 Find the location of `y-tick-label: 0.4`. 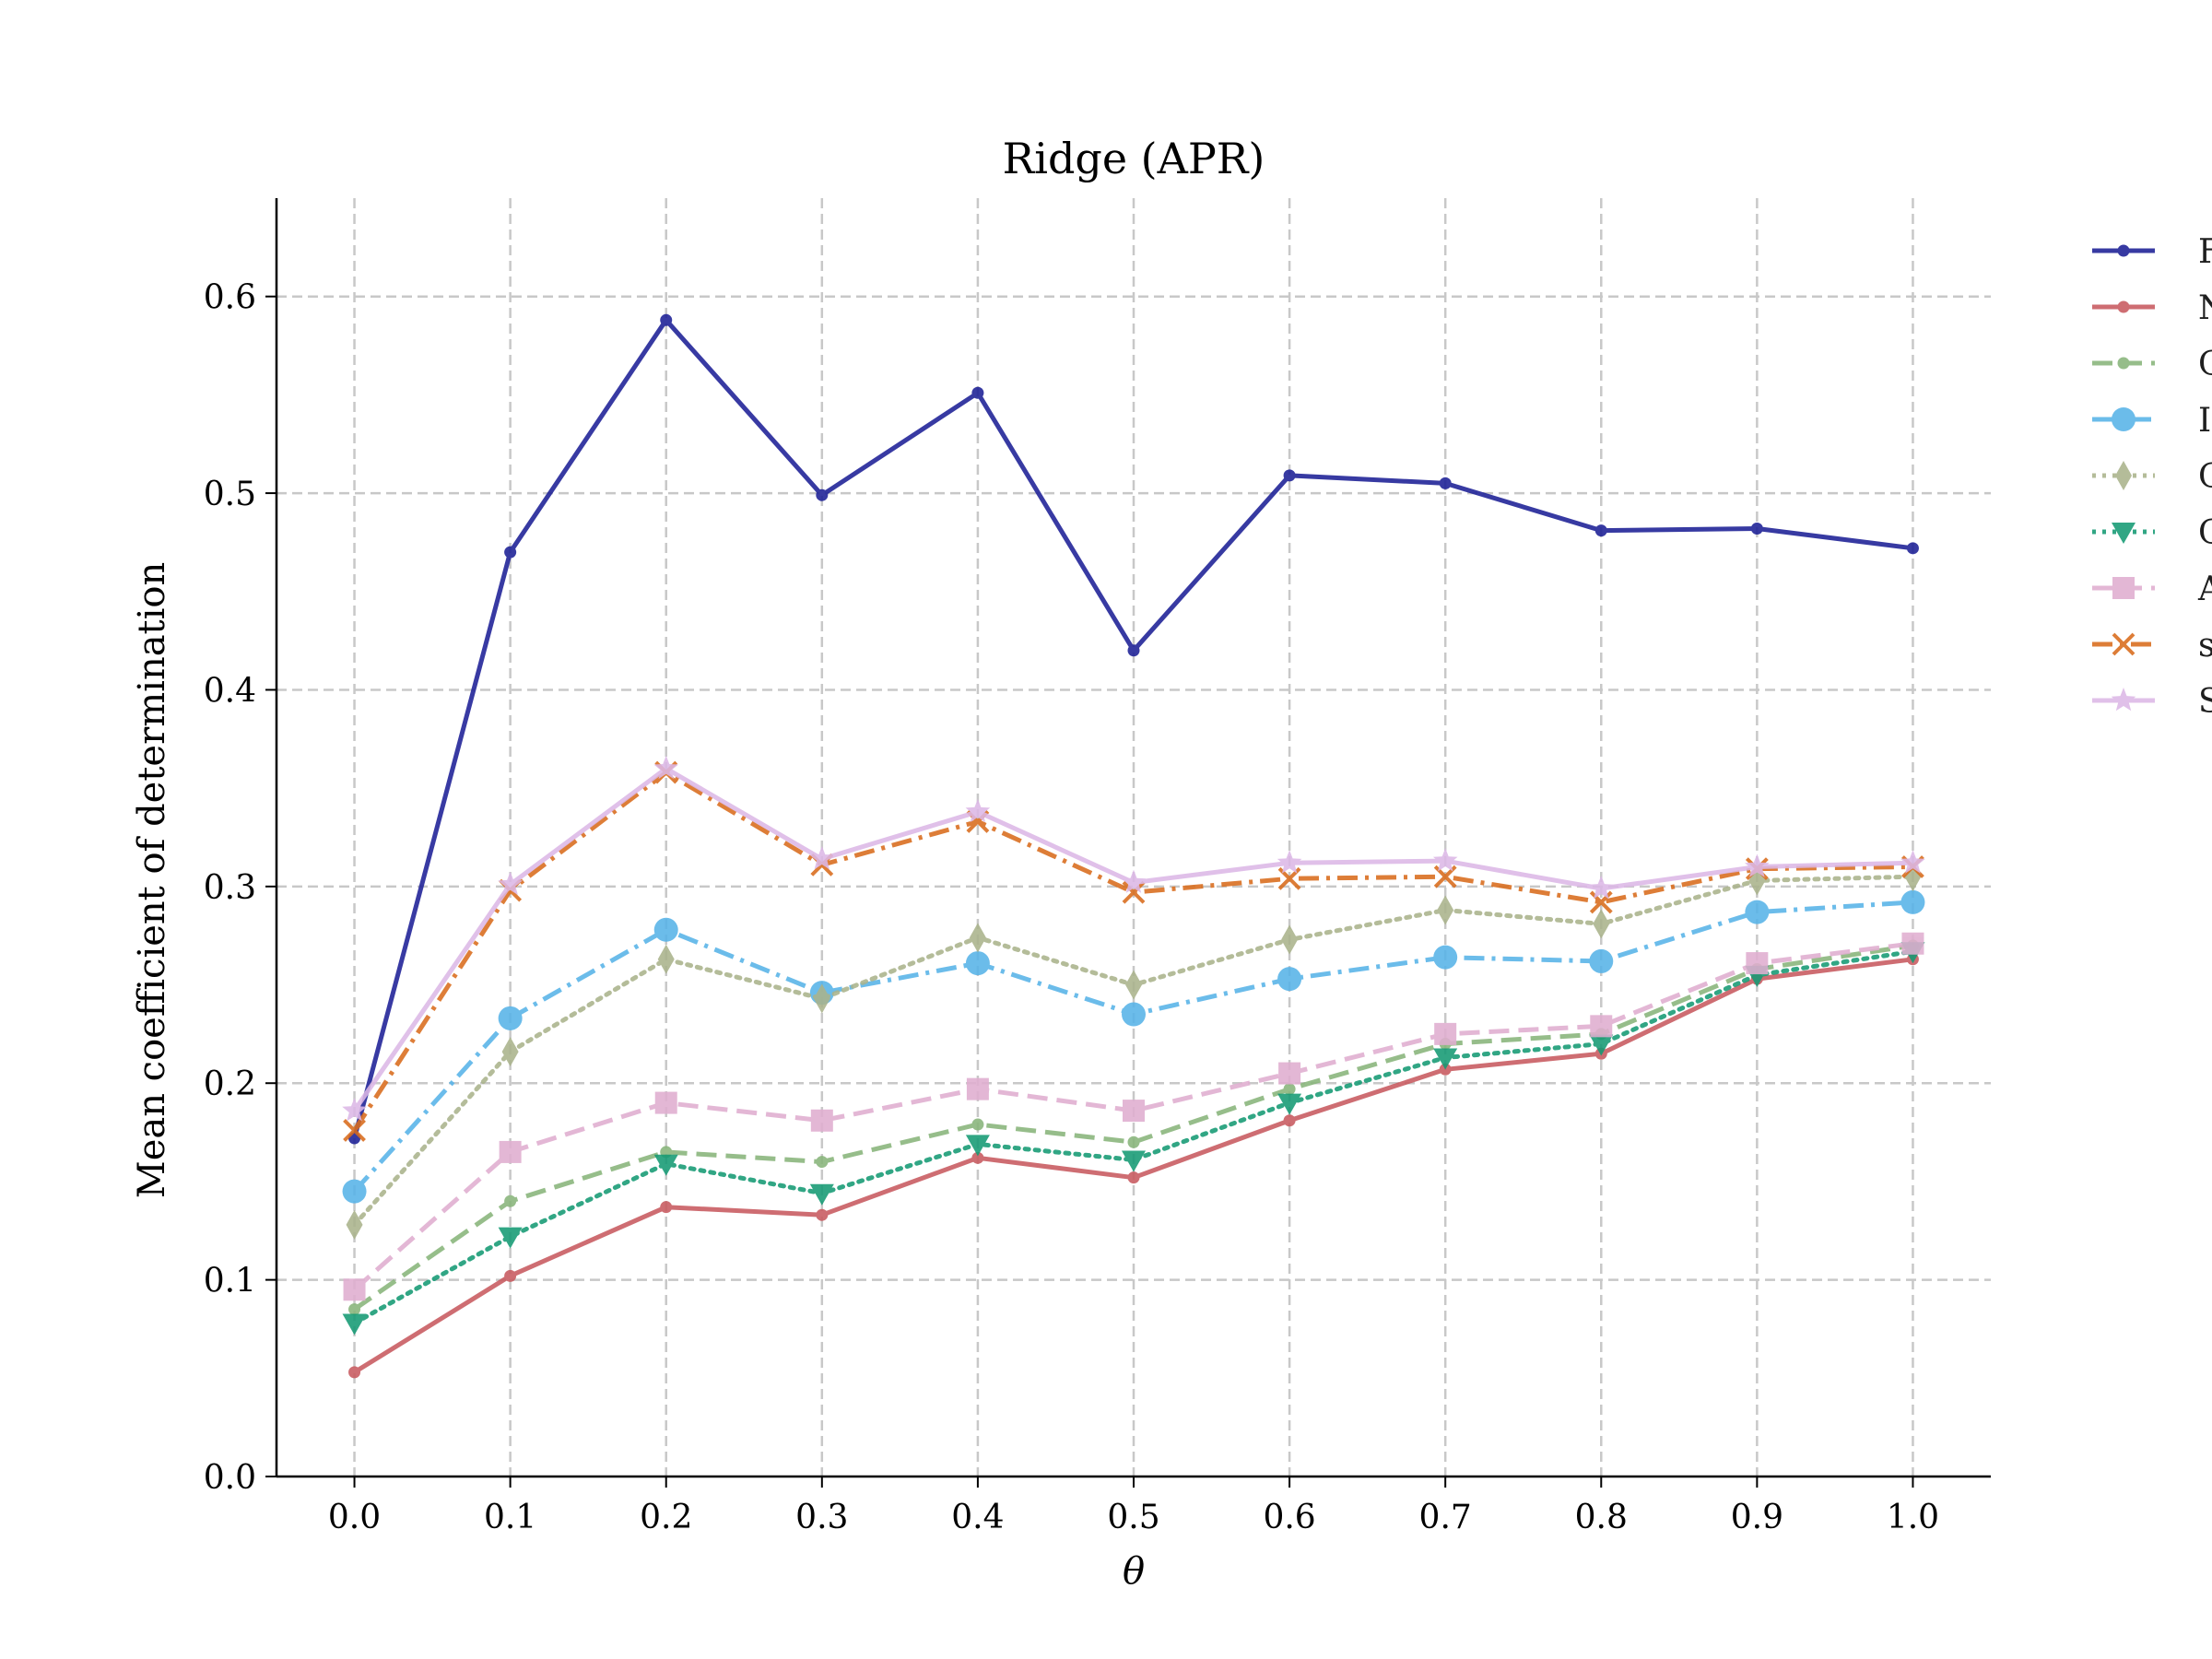

y-tick-label: 0.4 is located at coordinates (230, 691).